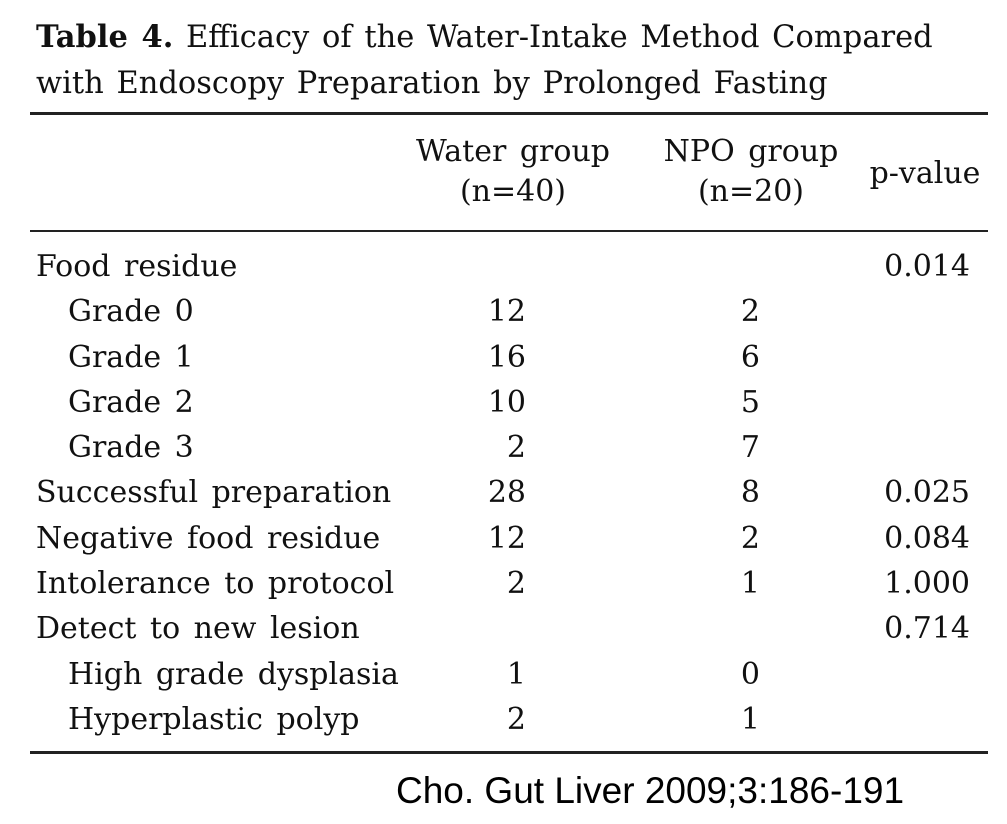 The height and width of the screenshot is (824, 1007). What do you see at coordinates (131, 402) in the screenshot?
I see `row-label: Grade 2` at bounding box center [131, 402].